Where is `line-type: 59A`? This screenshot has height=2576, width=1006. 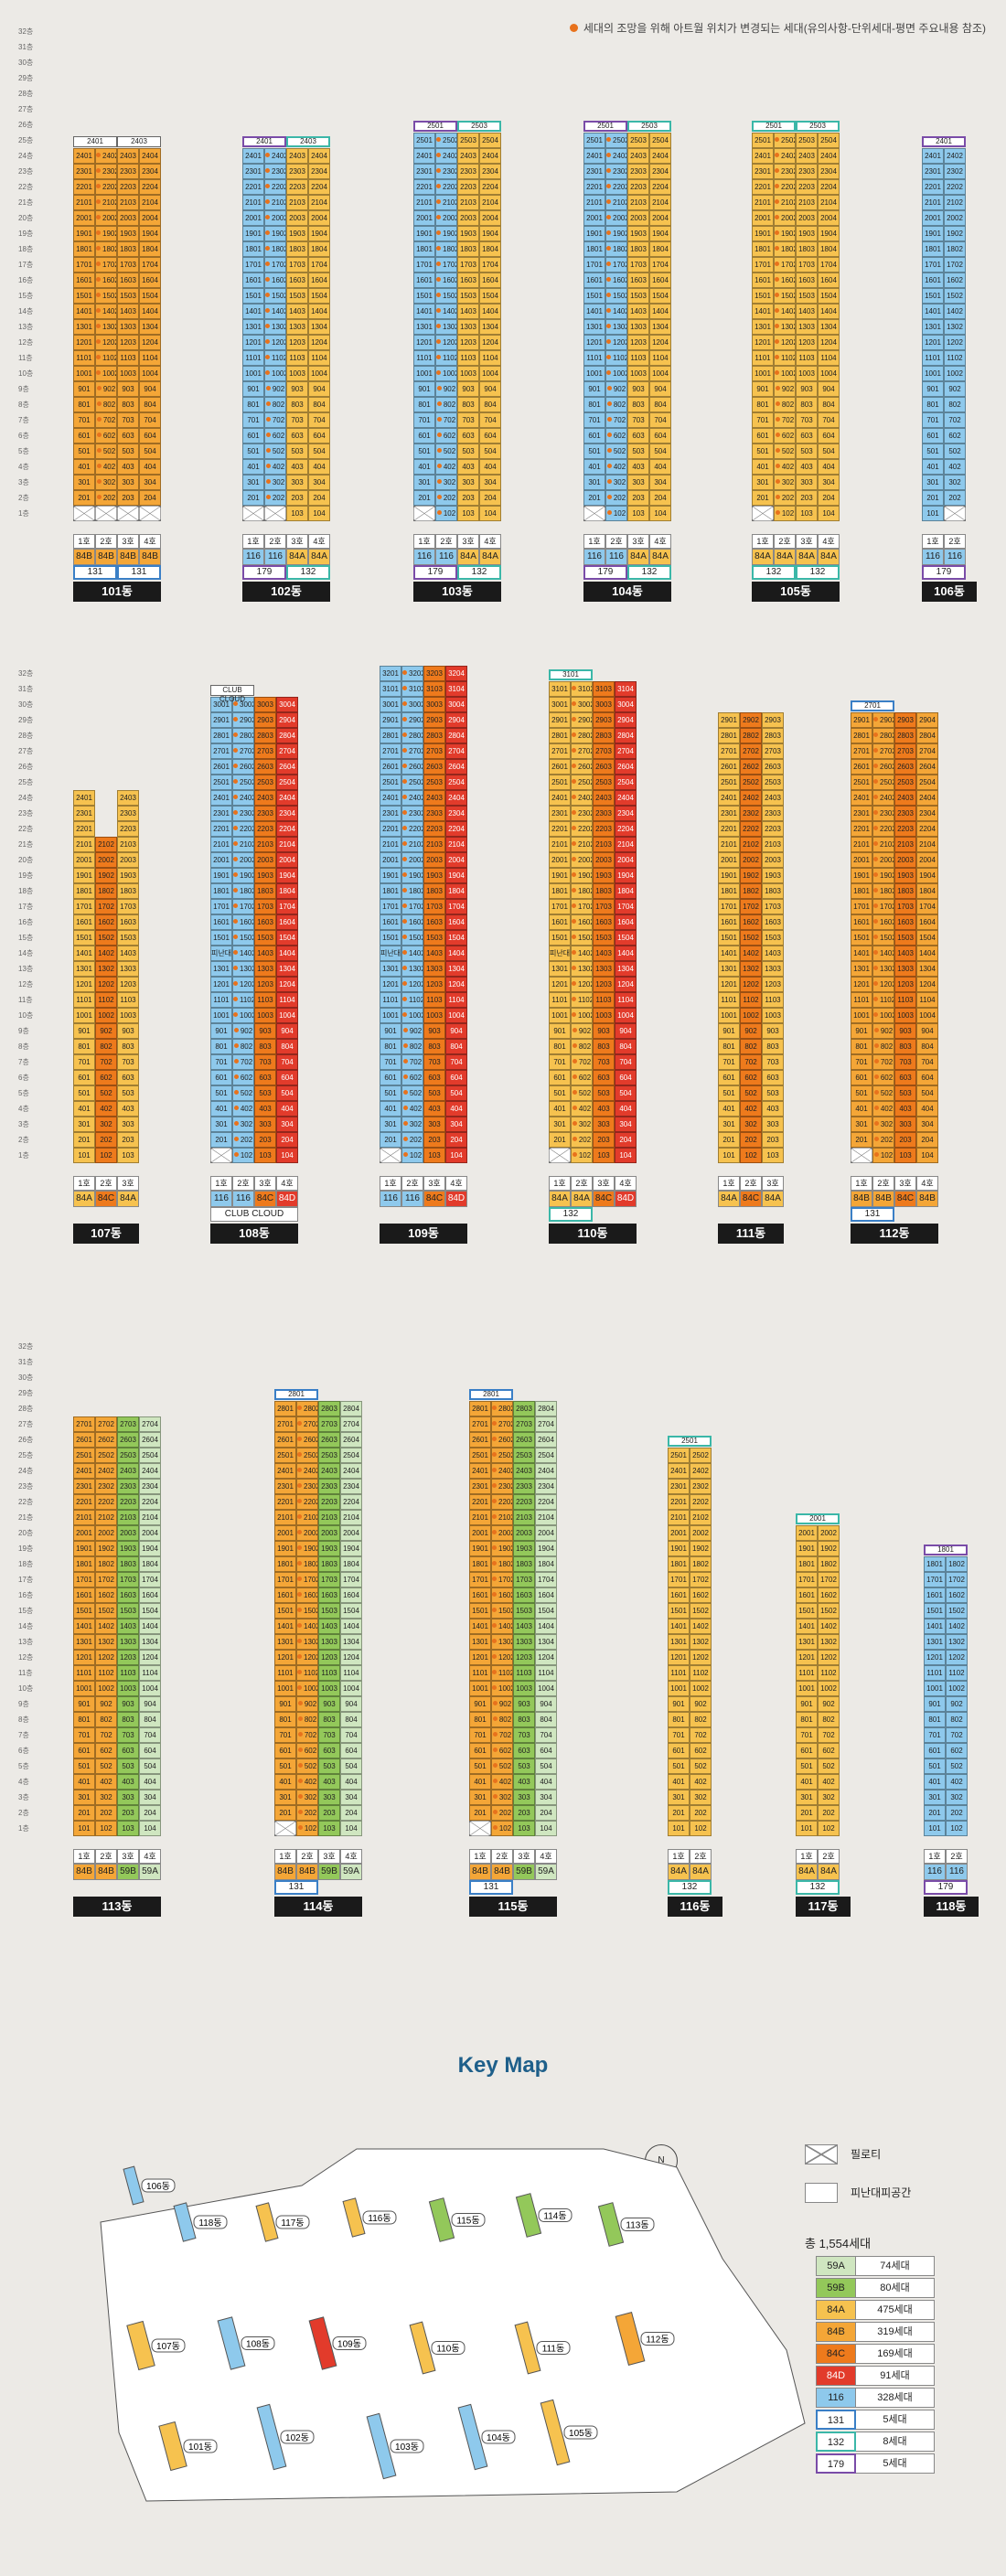 line-type: 59A is located at coordinates (150, 1872).